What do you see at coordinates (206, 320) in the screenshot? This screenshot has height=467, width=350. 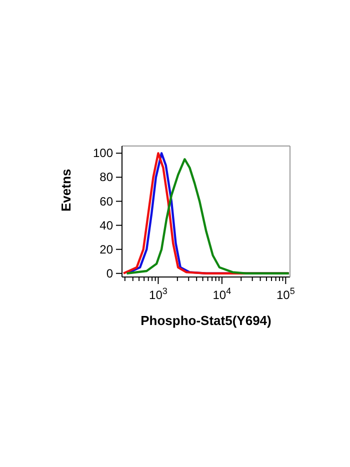 I see `x-axis-title: Phospho-Stat5(Y694)` at bounding box center [206, 320].